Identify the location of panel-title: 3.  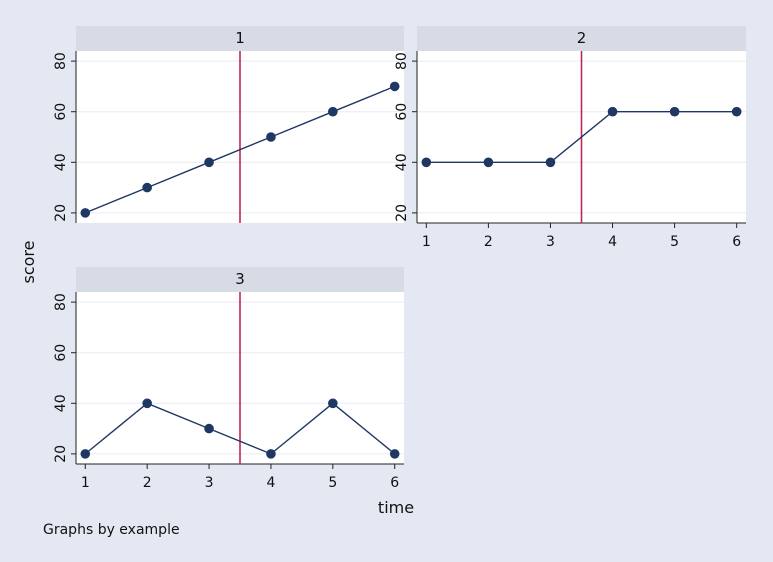
(240, 279).